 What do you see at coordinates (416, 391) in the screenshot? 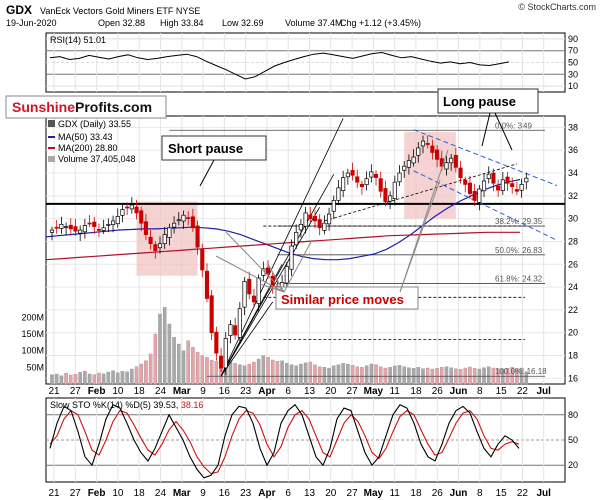
I see `x-tick-label: 18` at bounding box center [416, 391].